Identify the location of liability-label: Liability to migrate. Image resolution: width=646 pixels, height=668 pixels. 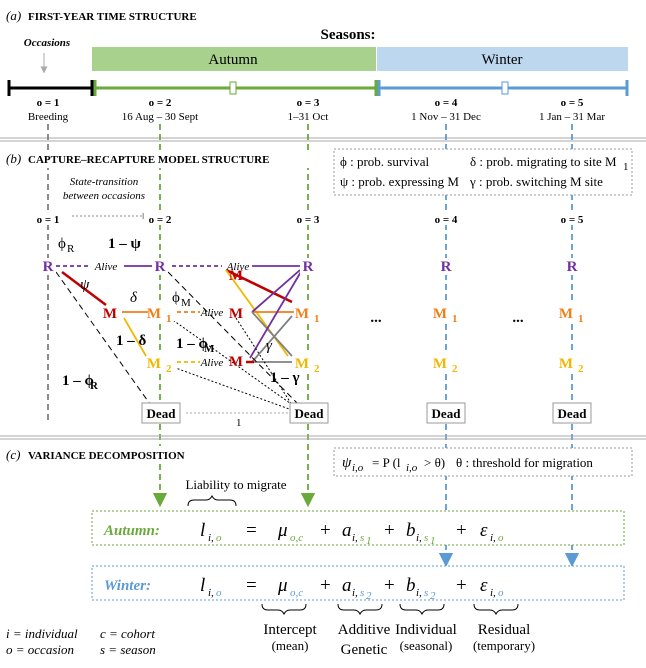
(235, 484).